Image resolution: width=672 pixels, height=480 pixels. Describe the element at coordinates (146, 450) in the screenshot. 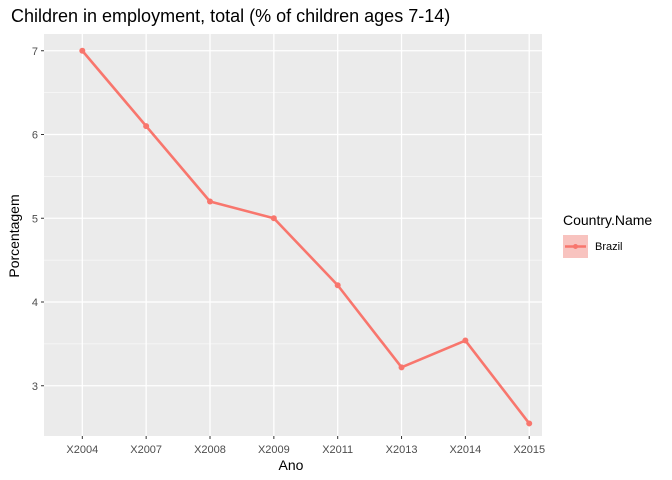

I see `x-tick-label: X2007` at that location.